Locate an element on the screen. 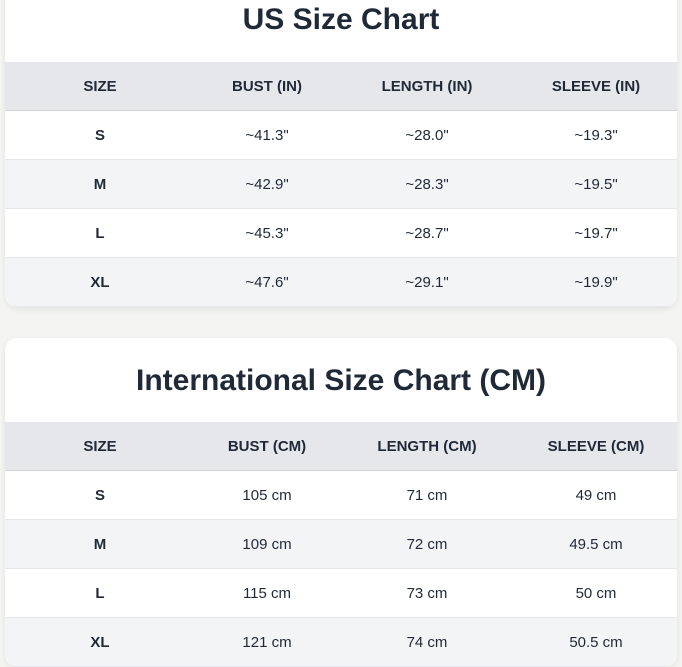 The height and width of the screenshot is (667, 682). column-header-length: LENGTH (IN) is located at coordinates (427, 86).